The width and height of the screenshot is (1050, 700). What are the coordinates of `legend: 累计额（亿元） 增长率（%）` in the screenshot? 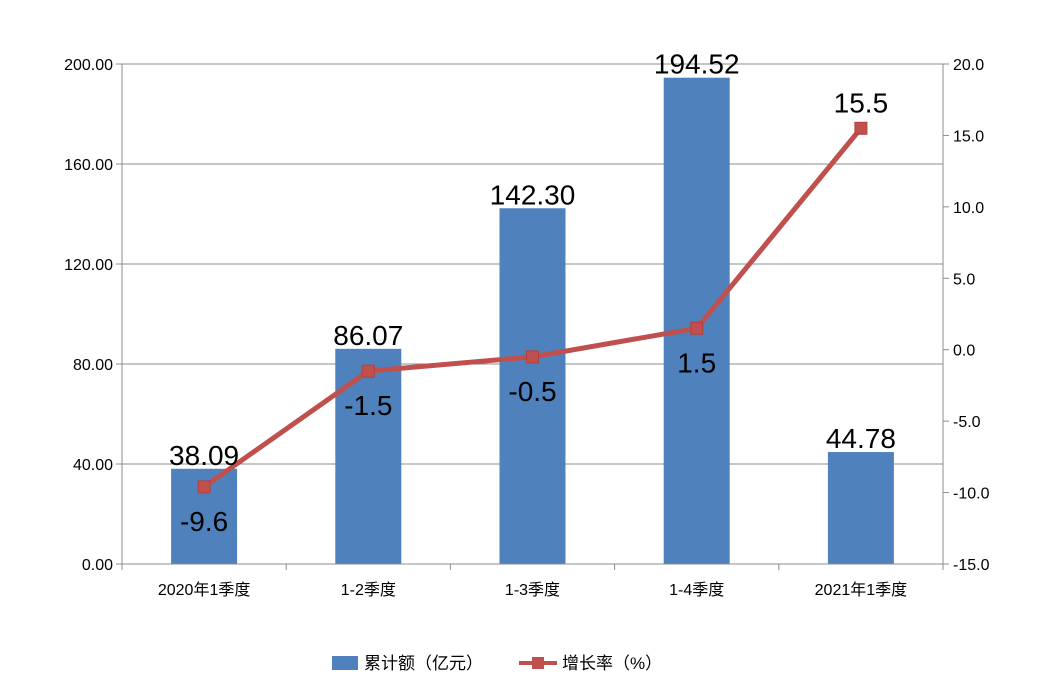 It's located at (497, 663).